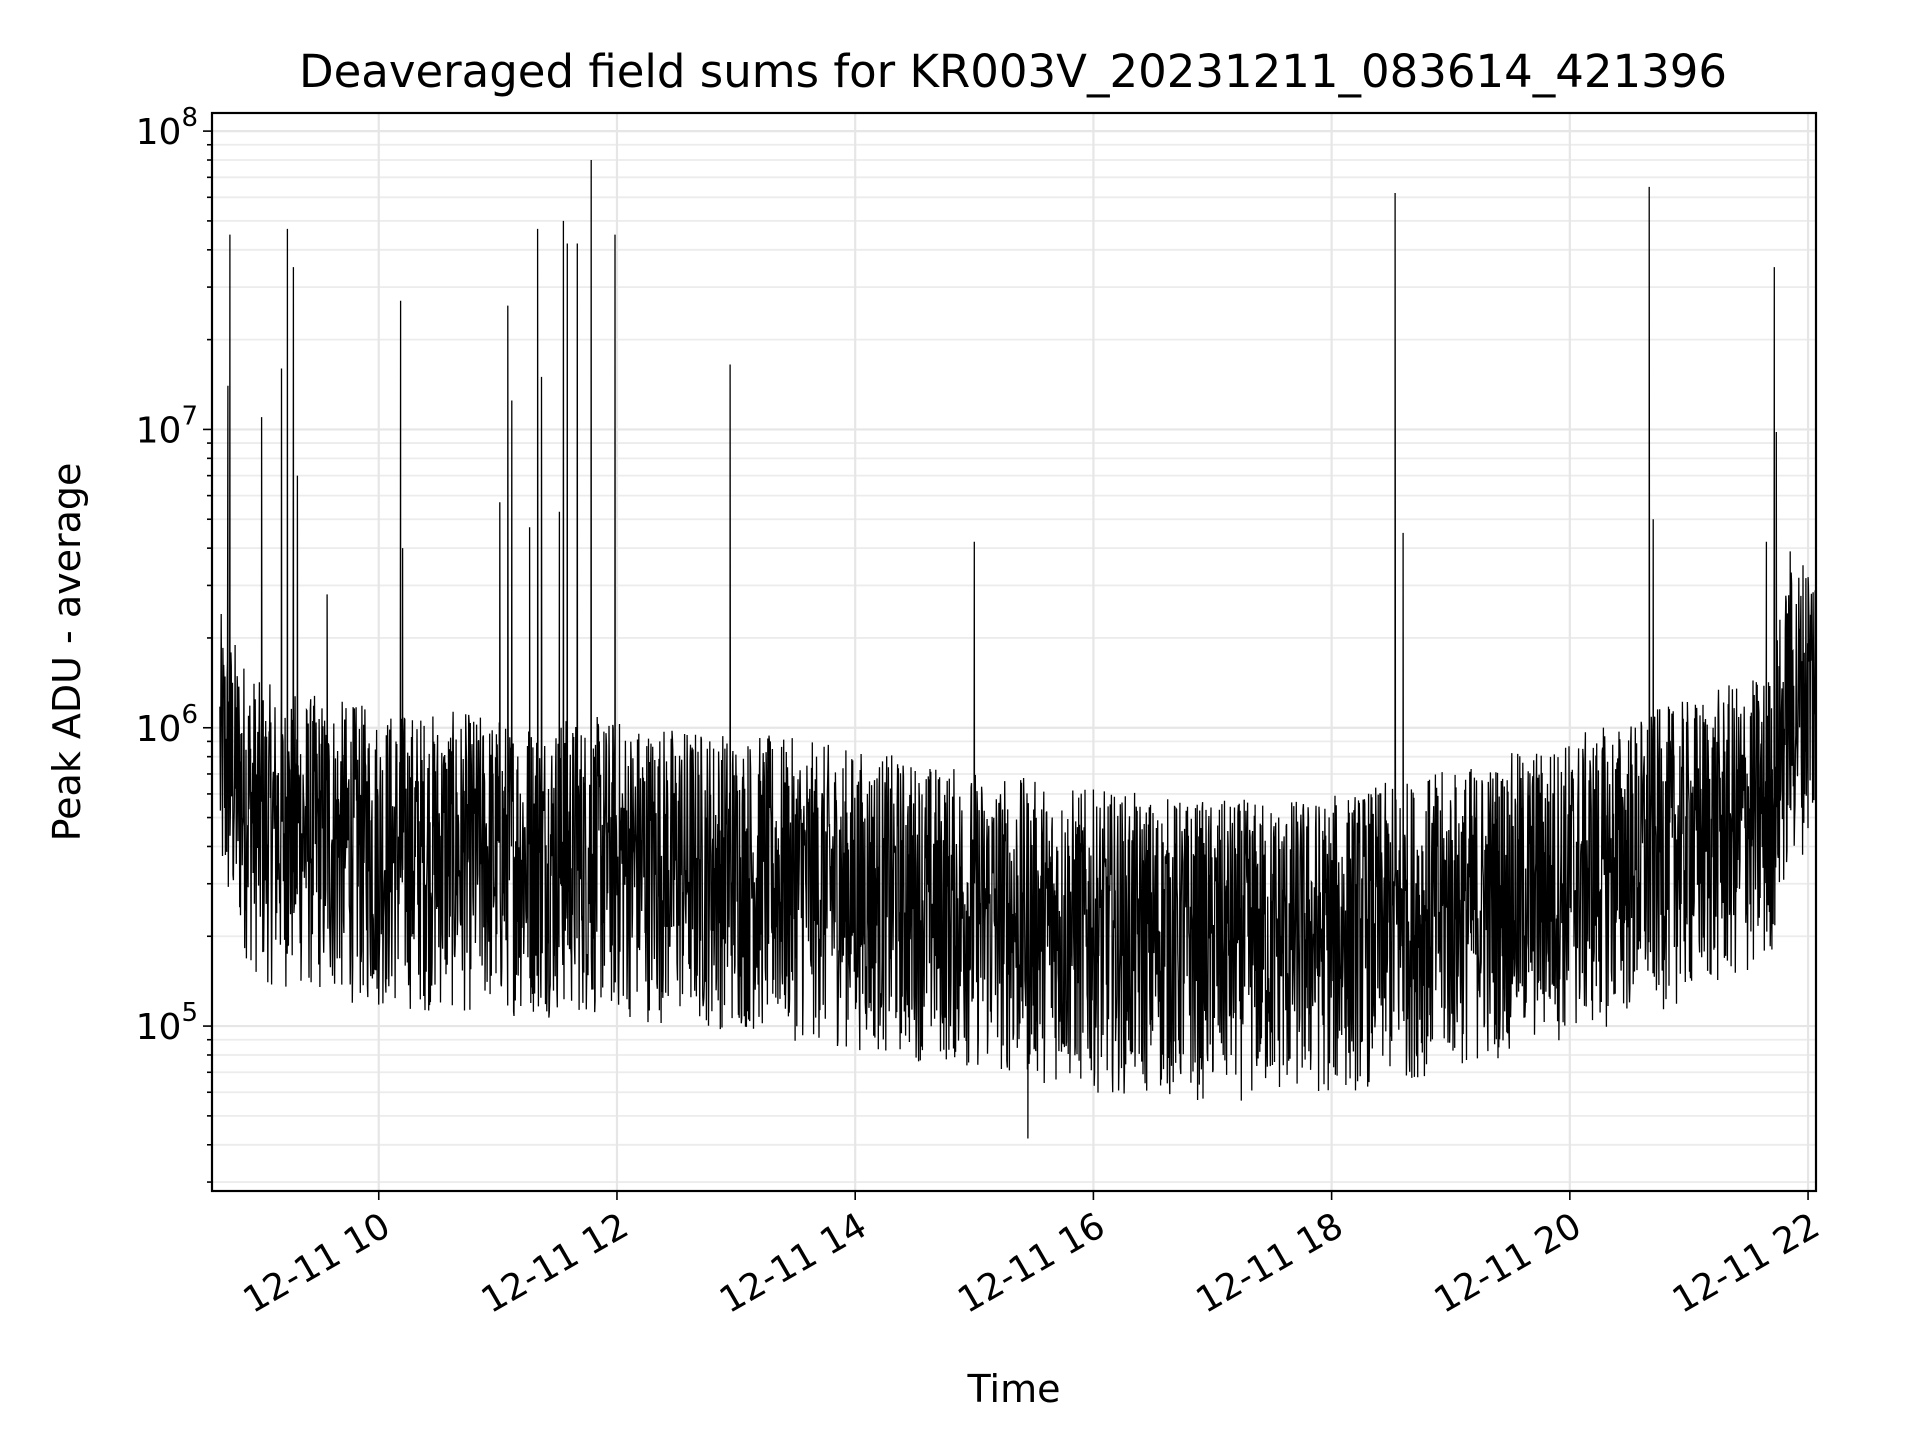 This screenshot has width=1920, height=1440. What do you see at coordinates (167, 426) in the screenshot?
I see `y-tick-label: 10⁷` at bounding box center [167, 426].